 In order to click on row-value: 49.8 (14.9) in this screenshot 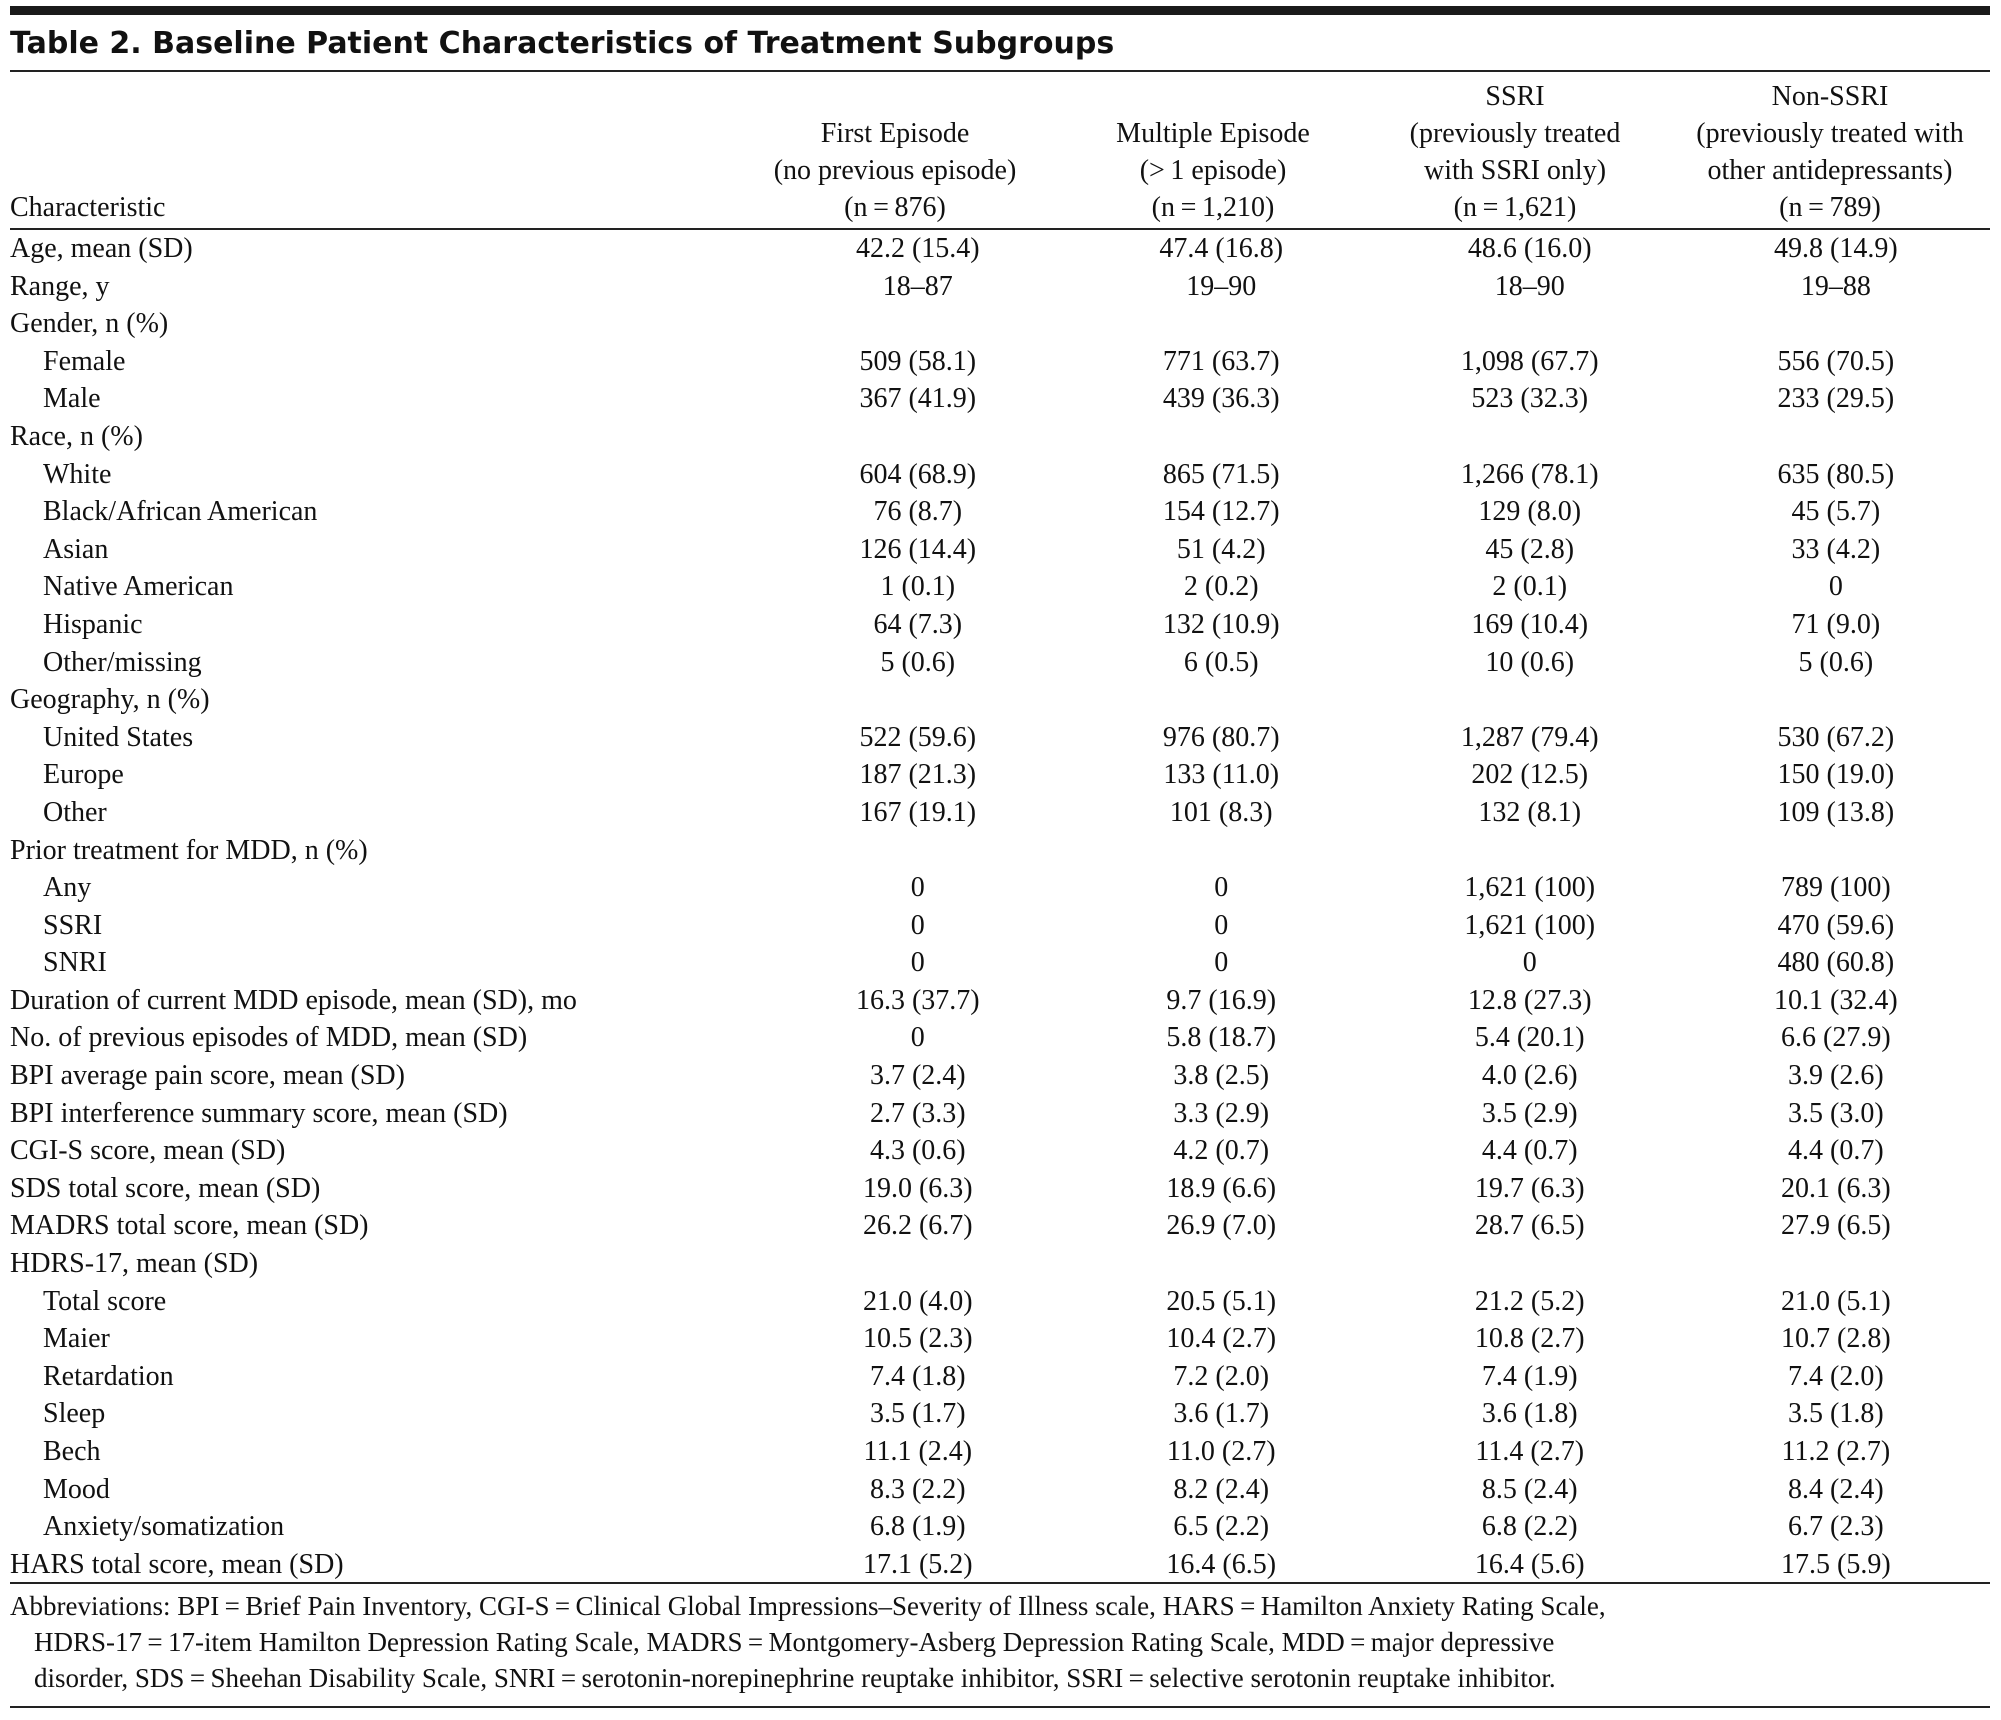, I will do `click(1836, 248)`.